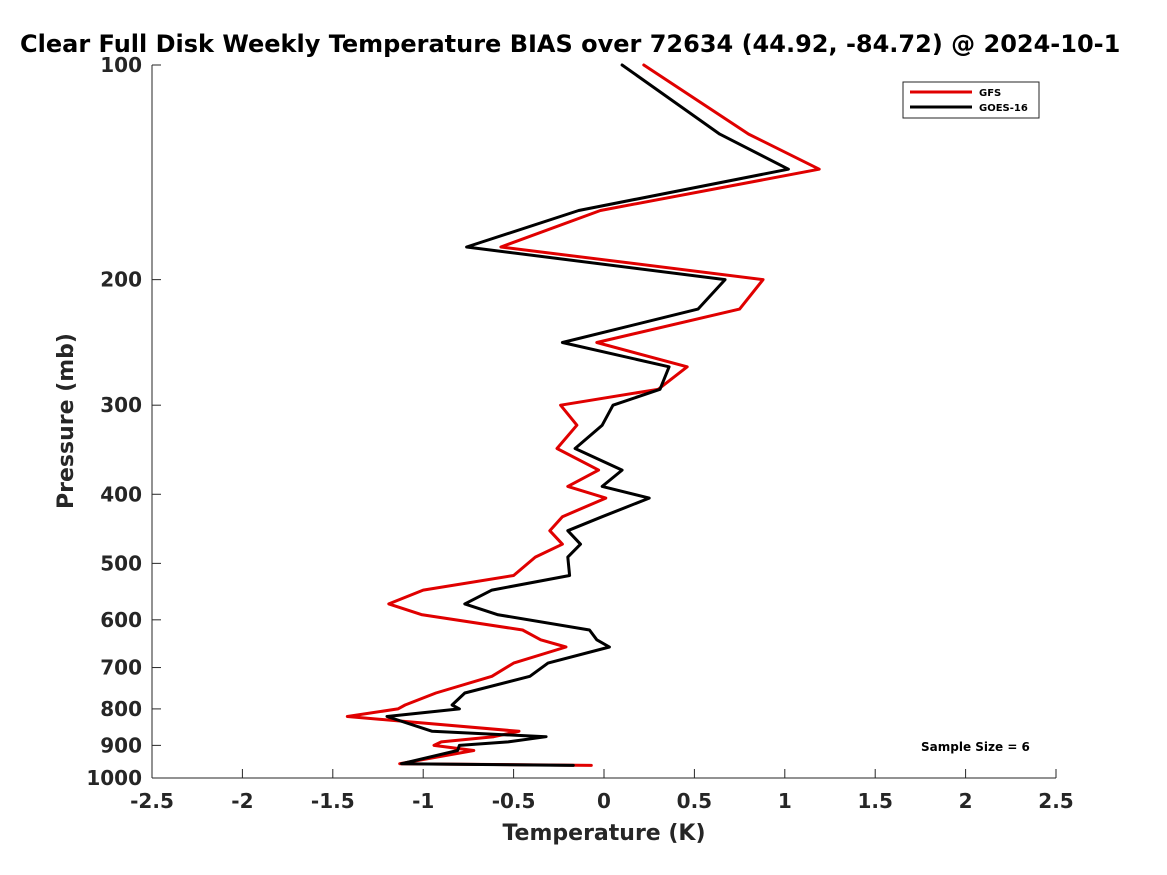  Describe the element at coordinates (333, 801) in the screenshot. I see `x-tick-label: -1.5` at that location.